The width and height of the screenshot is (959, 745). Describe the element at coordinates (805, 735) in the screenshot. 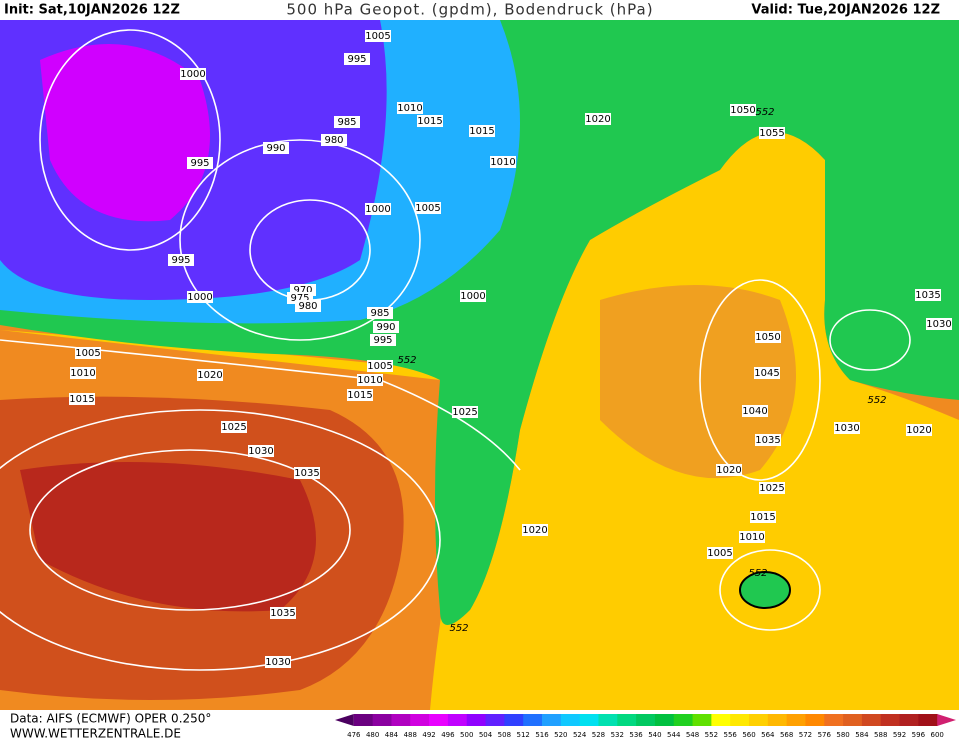

I see `colorbar-label: 572` at that location.